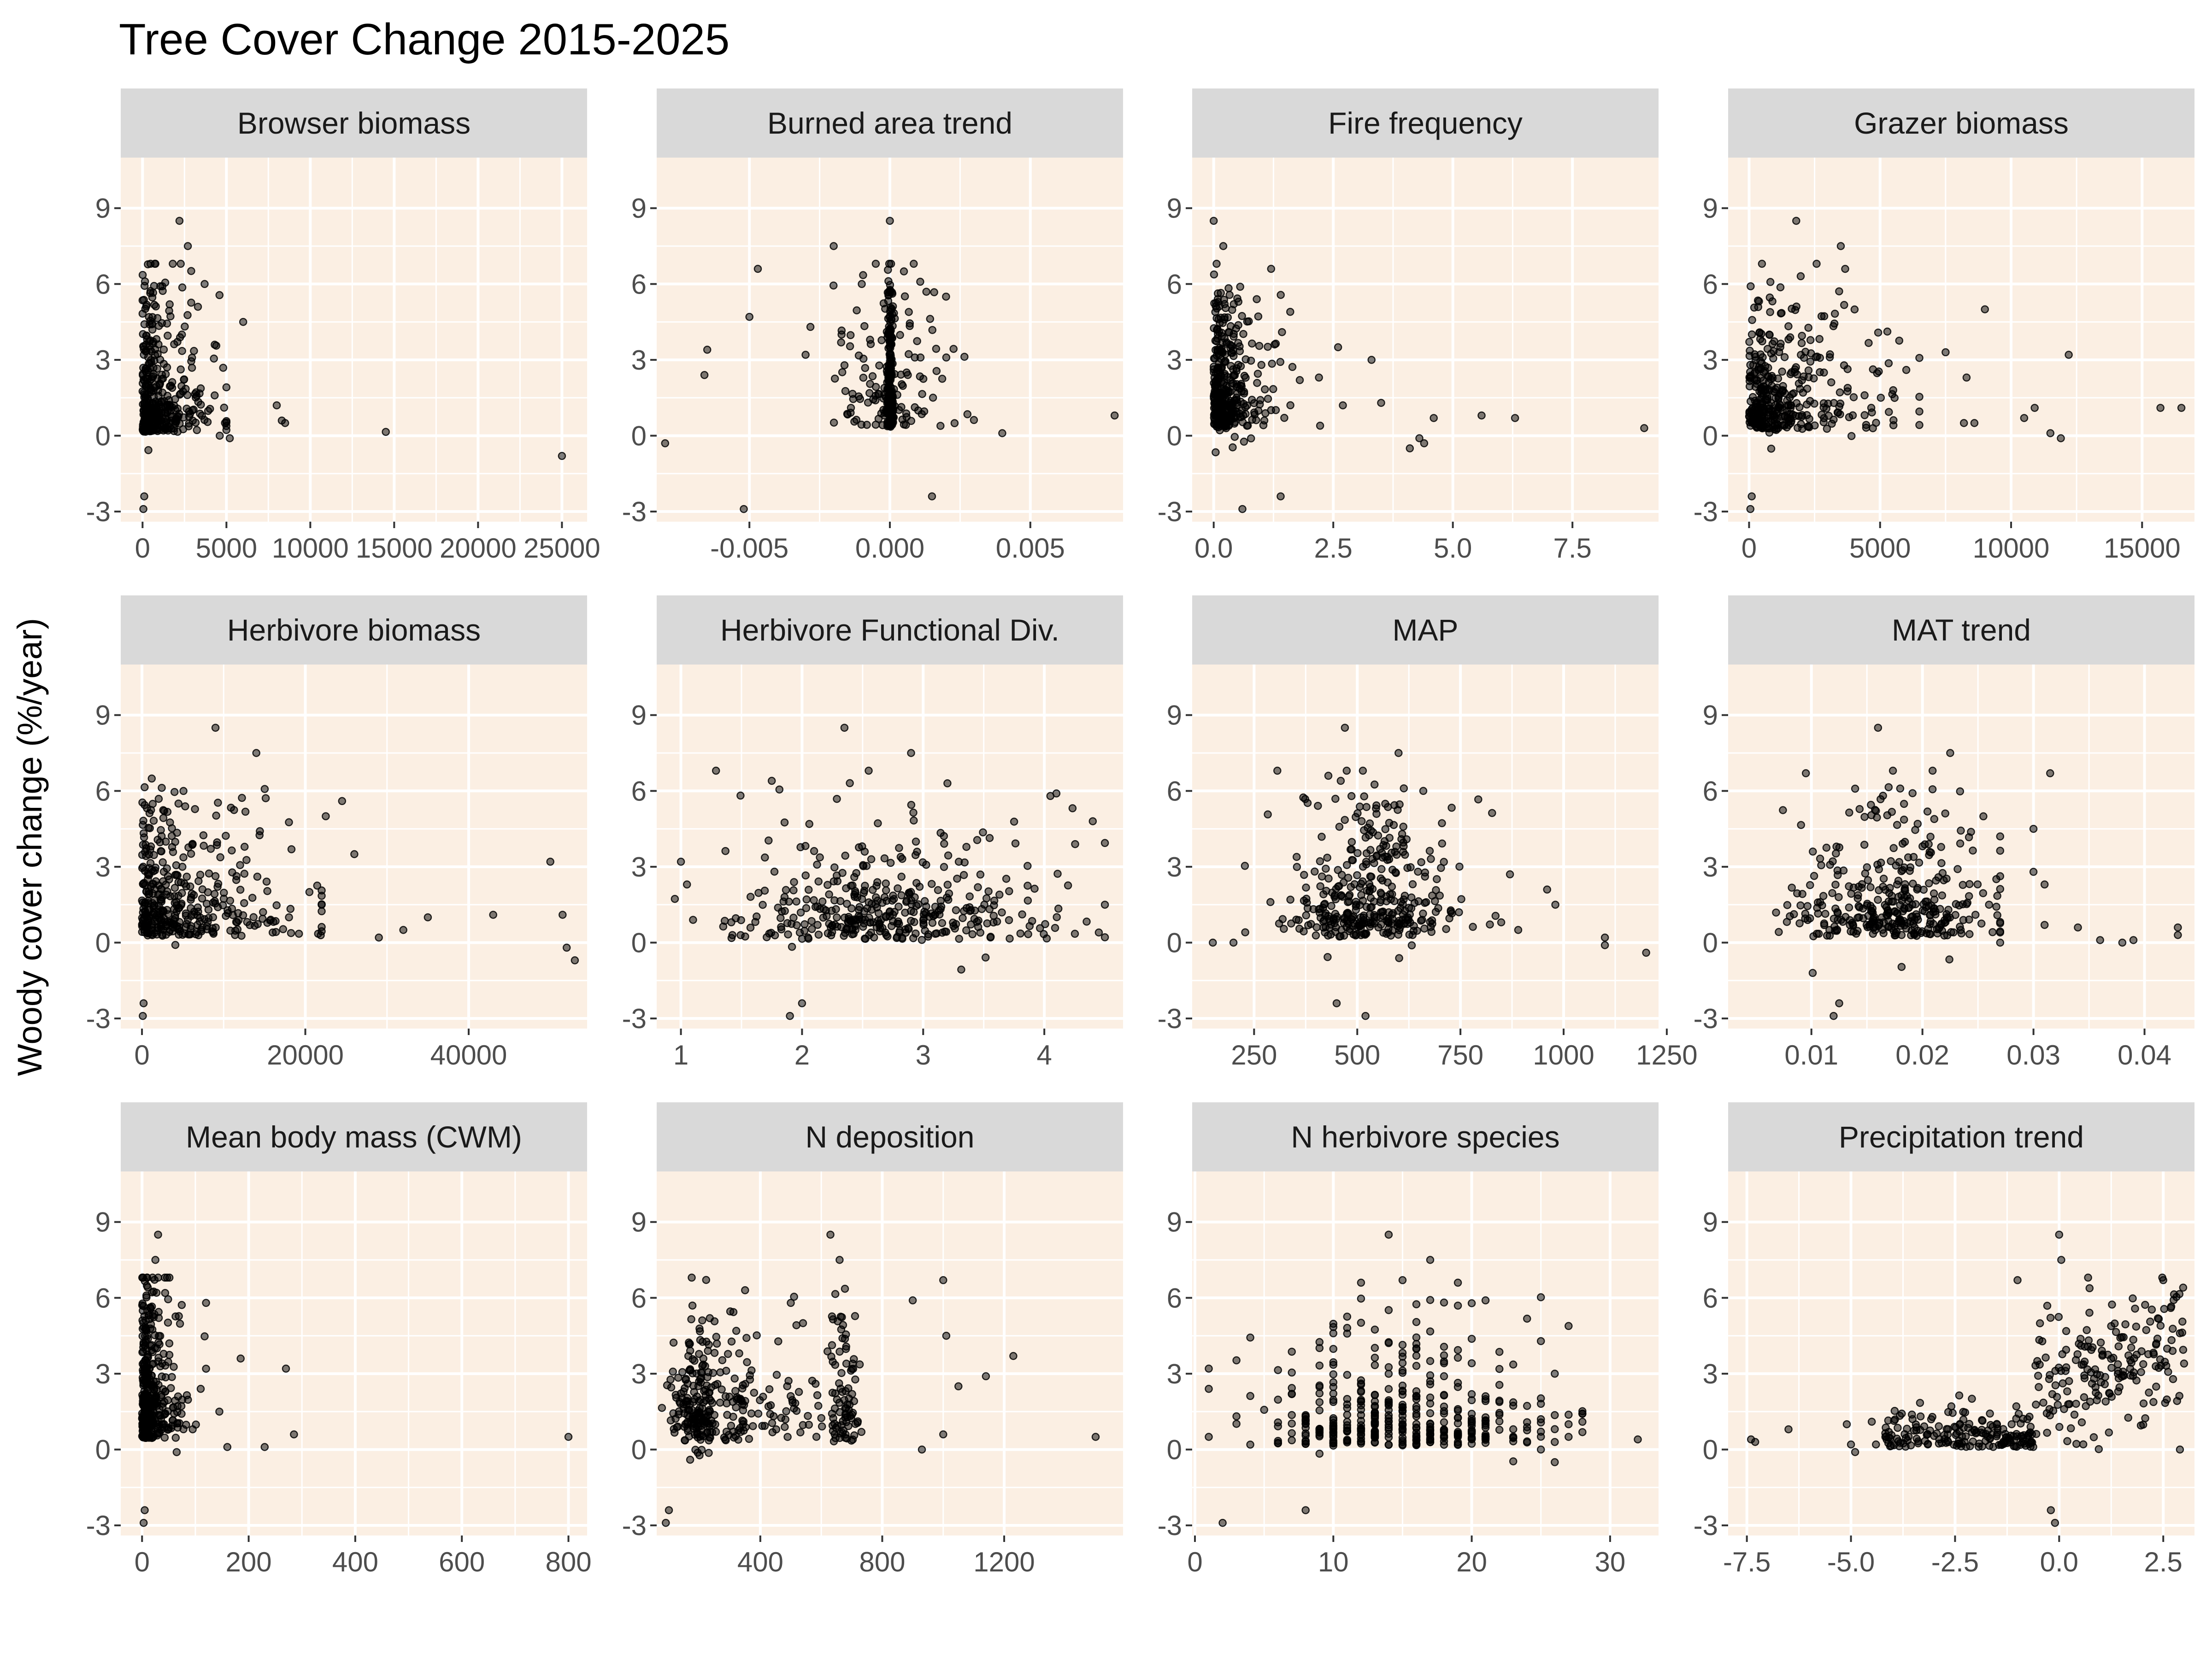  I want to click on scatter-points, so click(1965, 365).